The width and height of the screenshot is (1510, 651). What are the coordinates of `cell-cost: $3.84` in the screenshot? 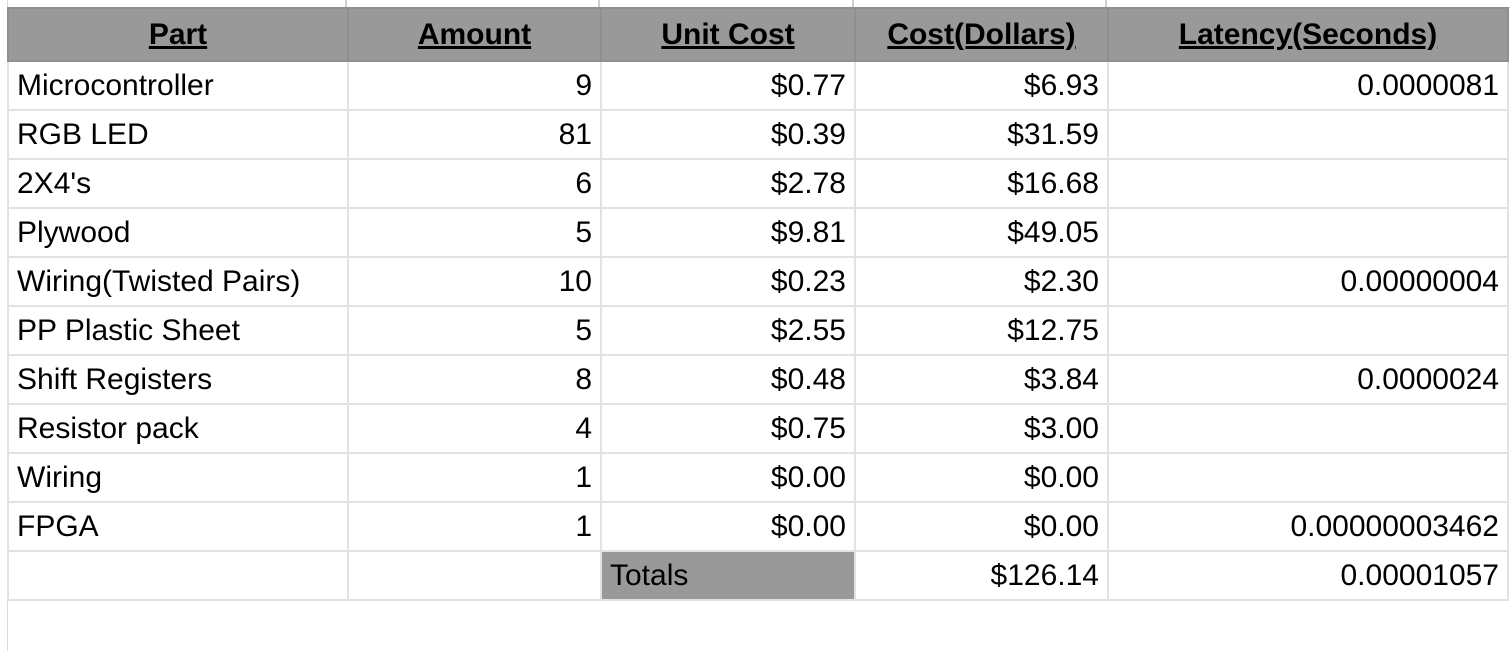 It's located at (981, 379).